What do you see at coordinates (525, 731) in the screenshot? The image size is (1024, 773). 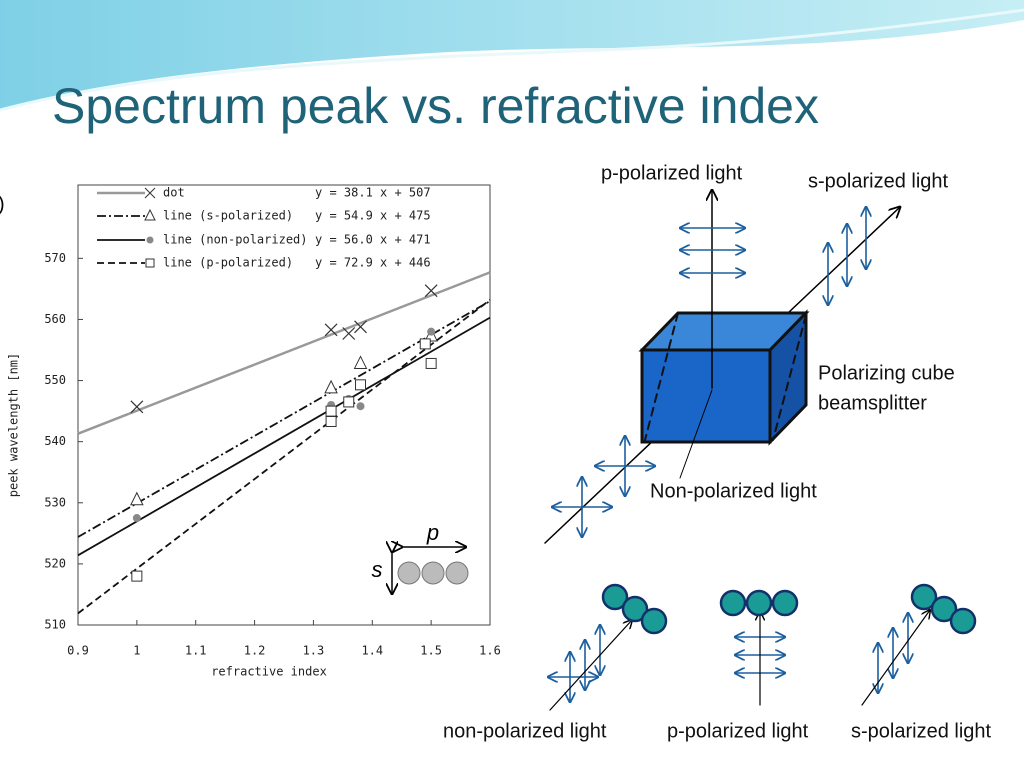 I see `bottom-label: non-polarized light` at bounding box center [525, 731].